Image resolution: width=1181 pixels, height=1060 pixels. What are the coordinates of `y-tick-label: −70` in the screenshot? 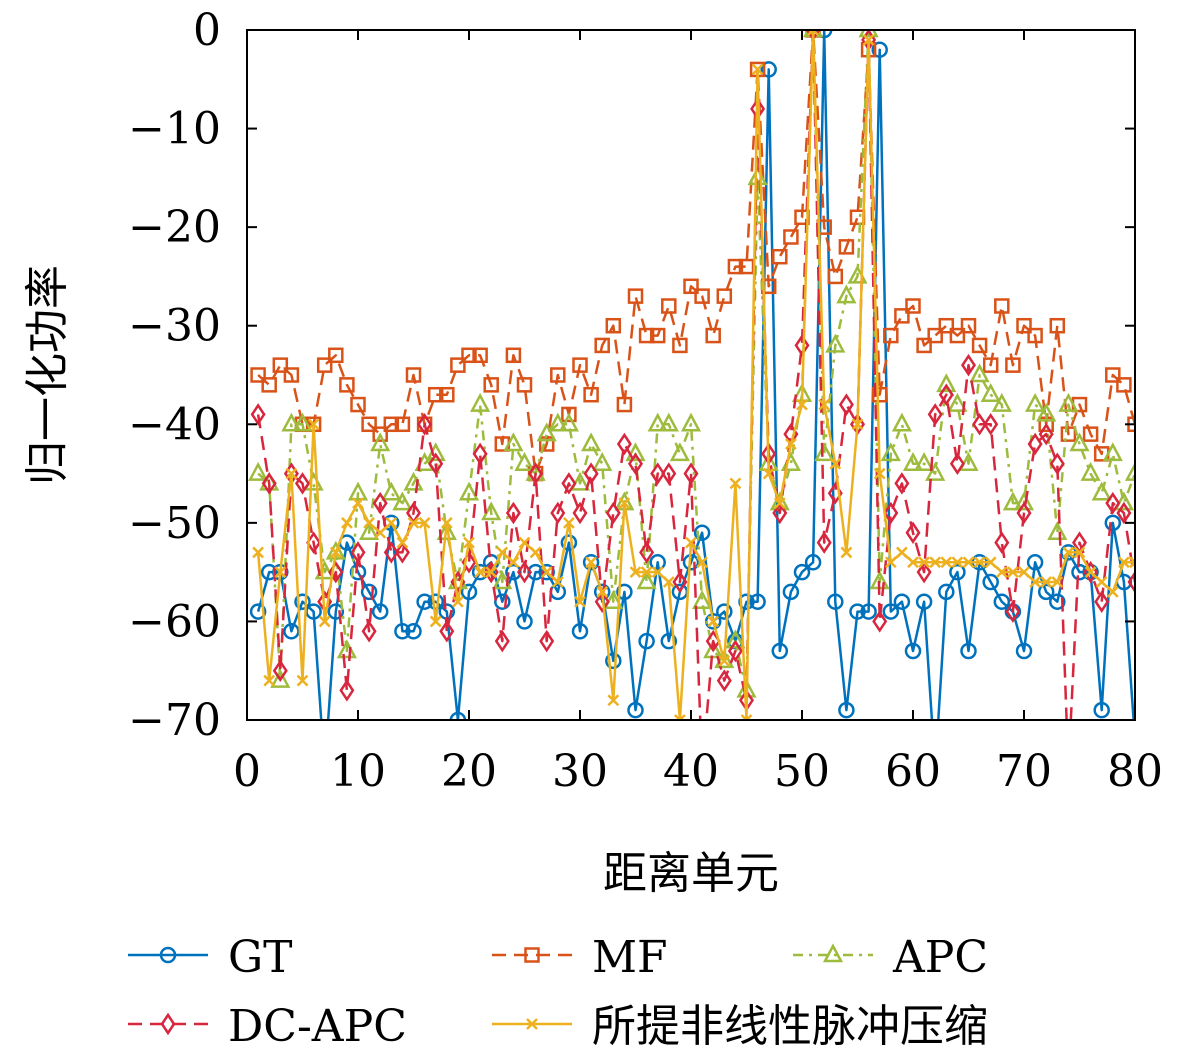 It's located at (174, 720).